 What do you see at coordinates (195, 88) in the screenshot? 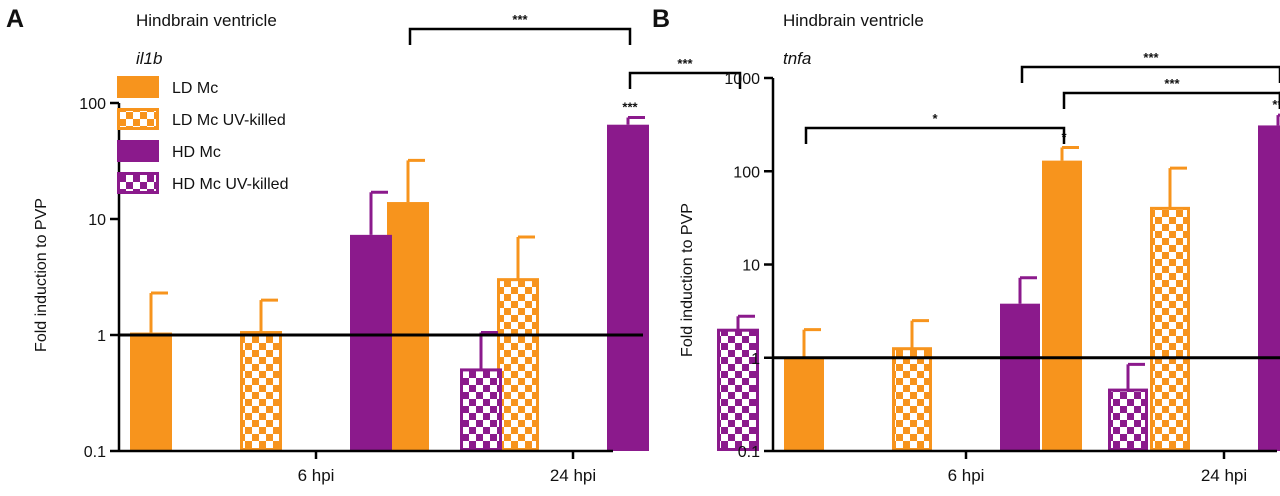
I see `panel-a-legend-label-0: LD Mc` at bounding box center [195, 88].